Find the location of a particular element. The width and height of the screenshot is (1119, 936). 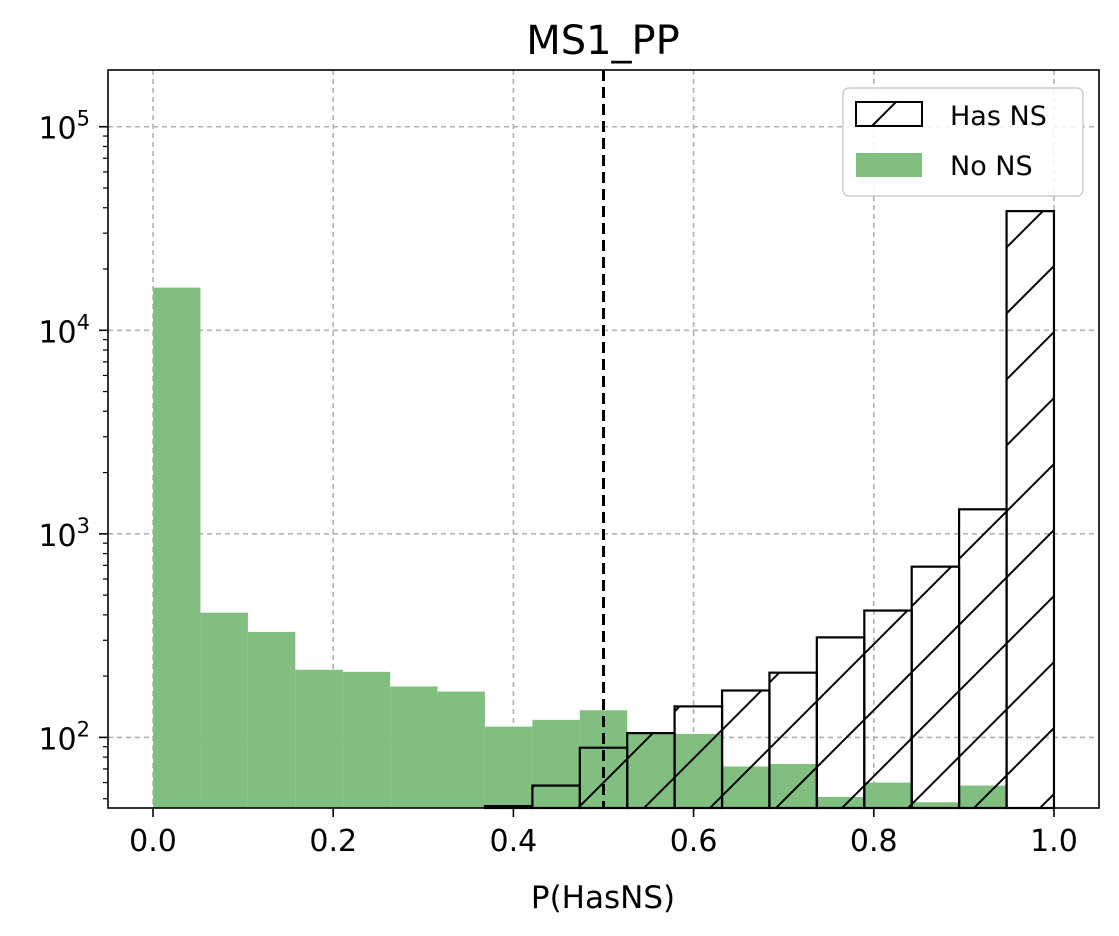

chart-title: MS1_PP is located at coordinates (603, 41).